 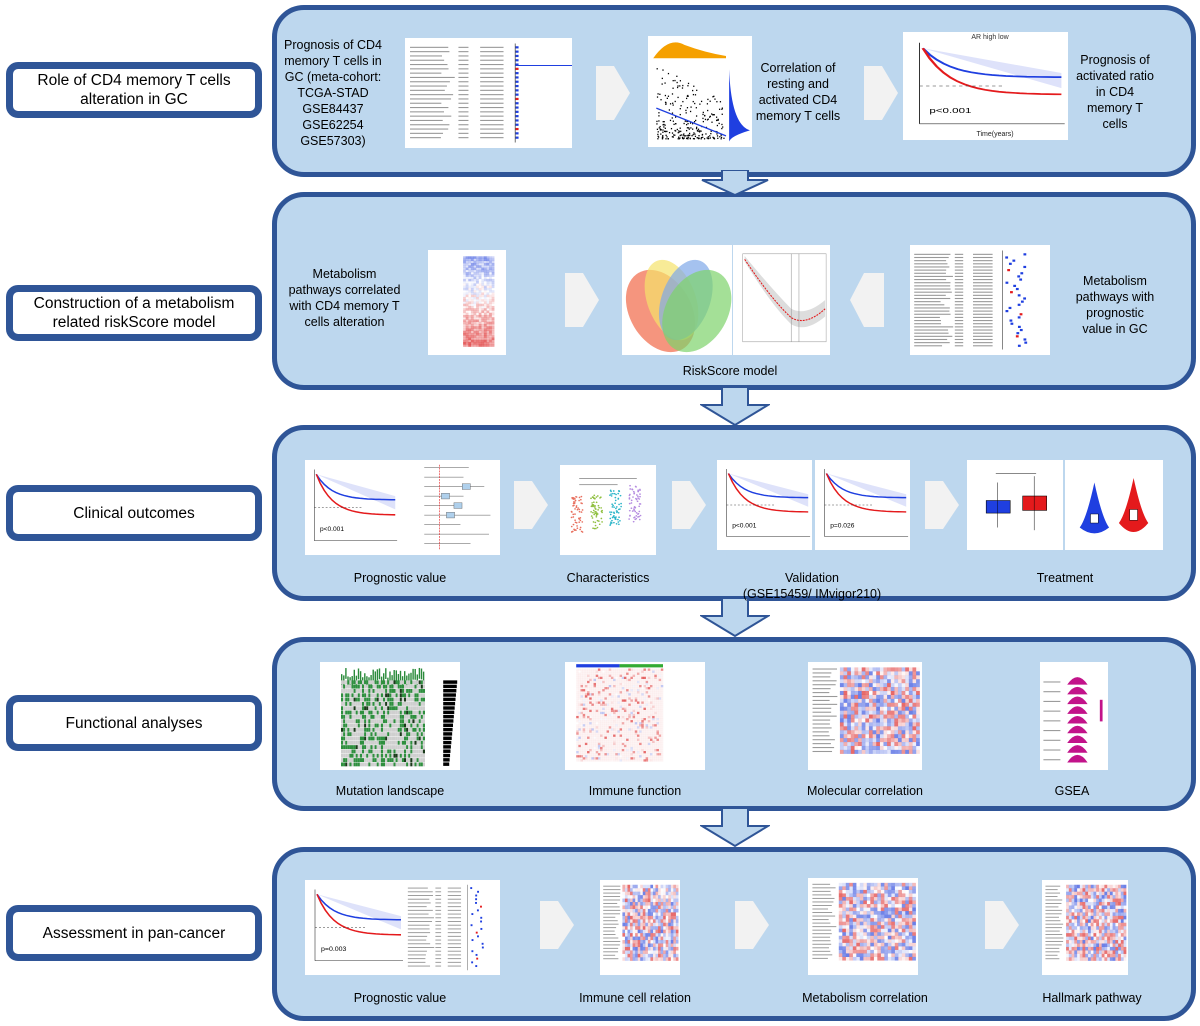 I want to click on p-value-label: p=0.003, so click(x=334, y=949).